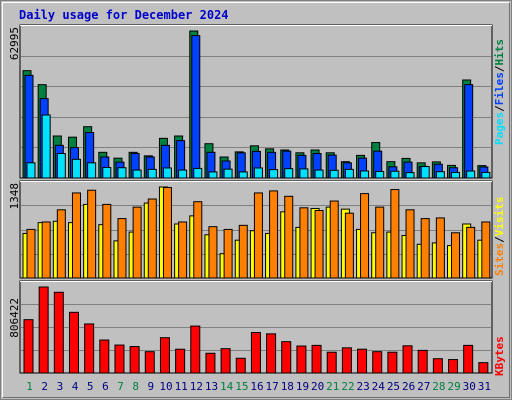  What do you see at coordinates (499, 88) in the screenshot?
I see `legend-label-files: Files` at bounding box center [499, 88].